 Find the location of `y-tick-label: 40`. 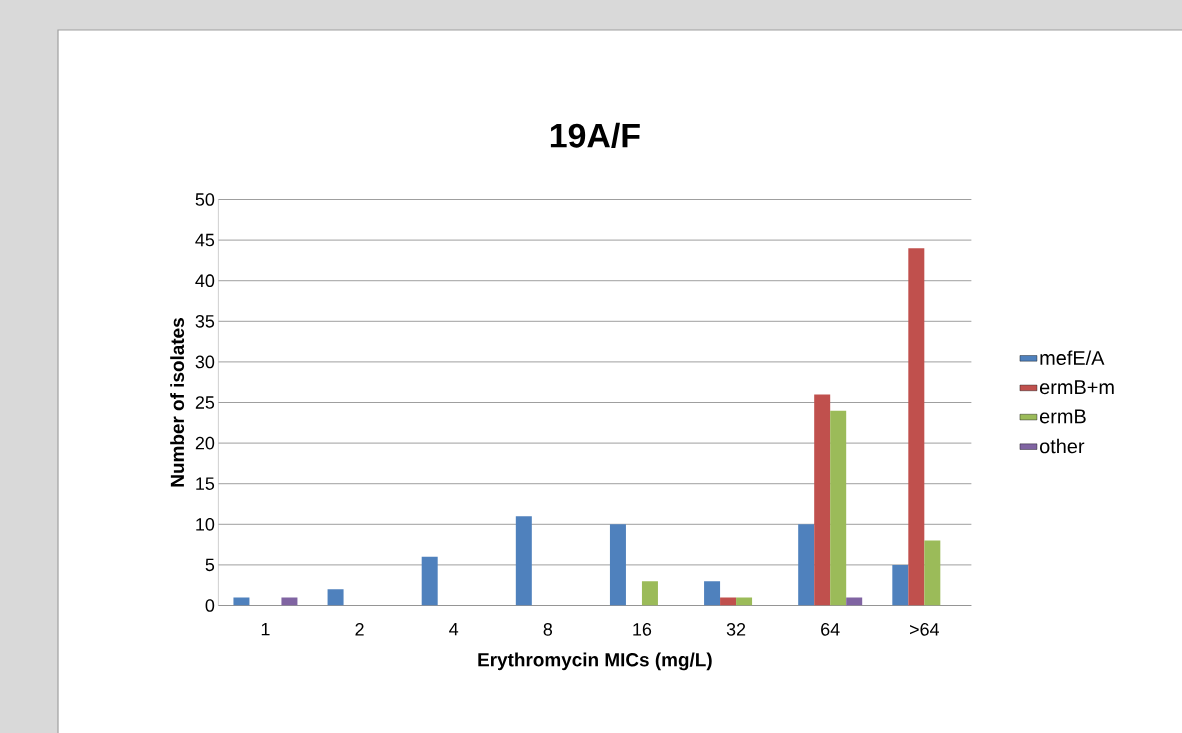

y-tick-label: 40 is located at coordinates (205, 281).